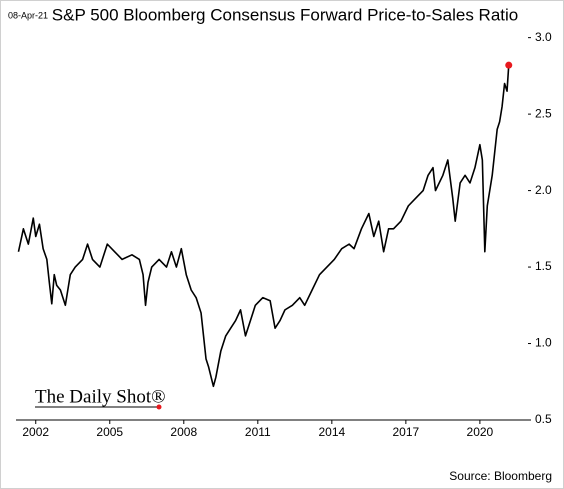 This screenshot has width=564, height=489. I want to click on x-tick-label: 2002, so click(35, 432).